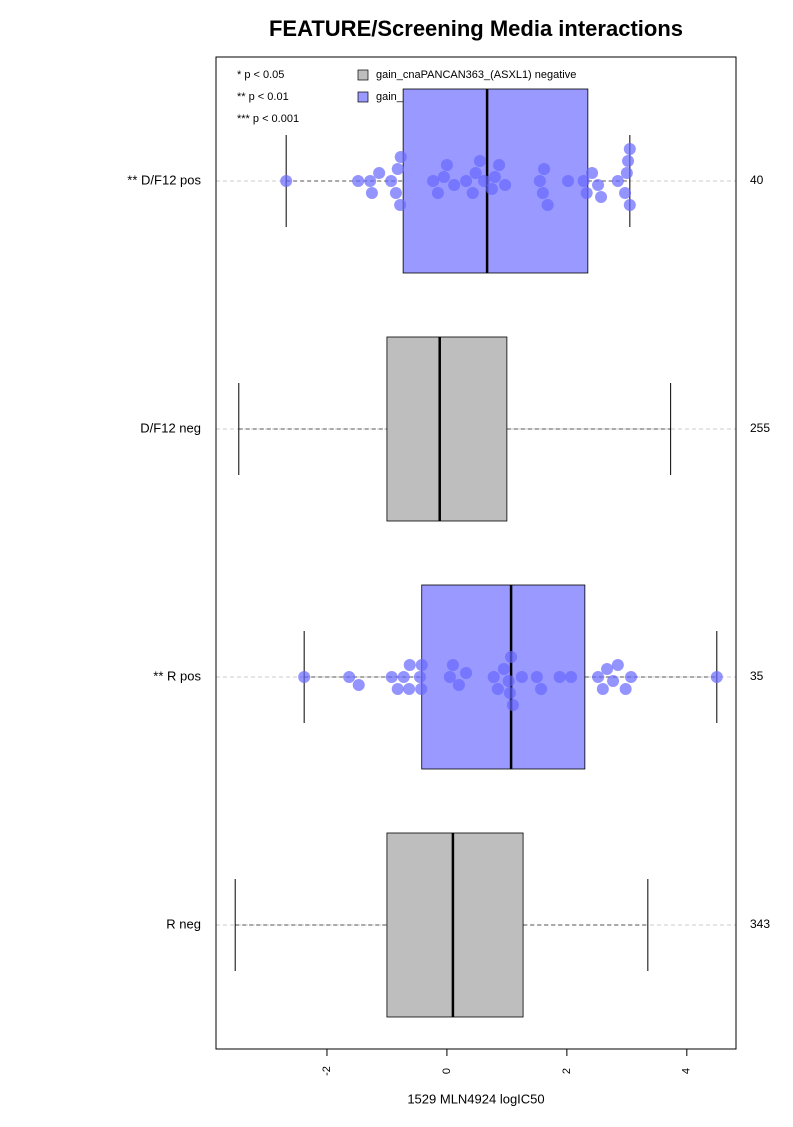  What do you see at coordinates (757, 676) in the screenshot?
I see `count-label: 35` at bounding box center [757, 676].